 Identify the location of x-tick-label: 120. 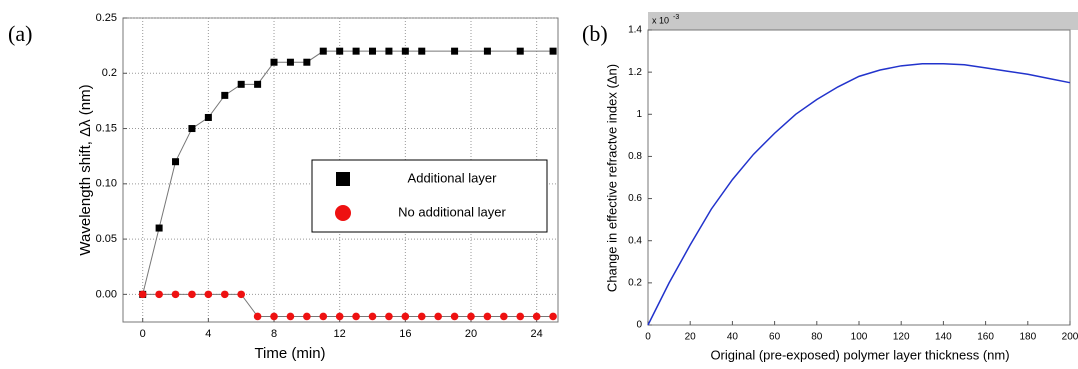
(901, 337).